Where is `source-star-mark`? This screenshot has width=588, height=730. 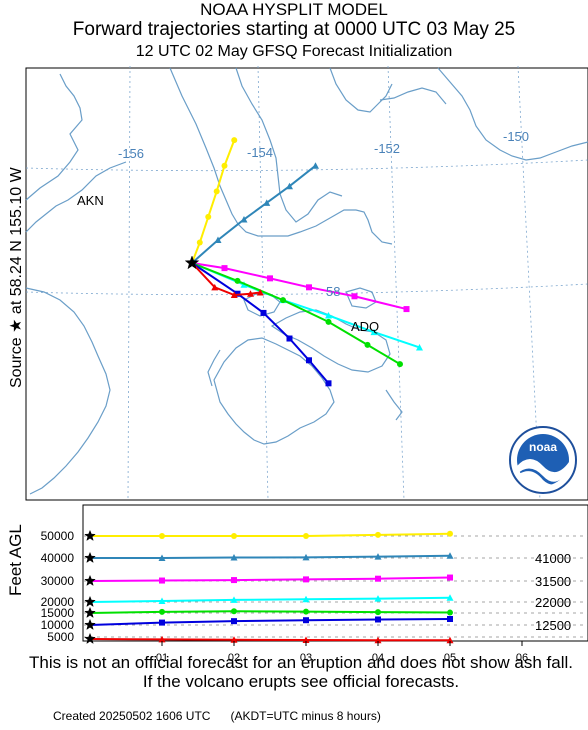 source-star-mark is located at coordinates (192, 262).